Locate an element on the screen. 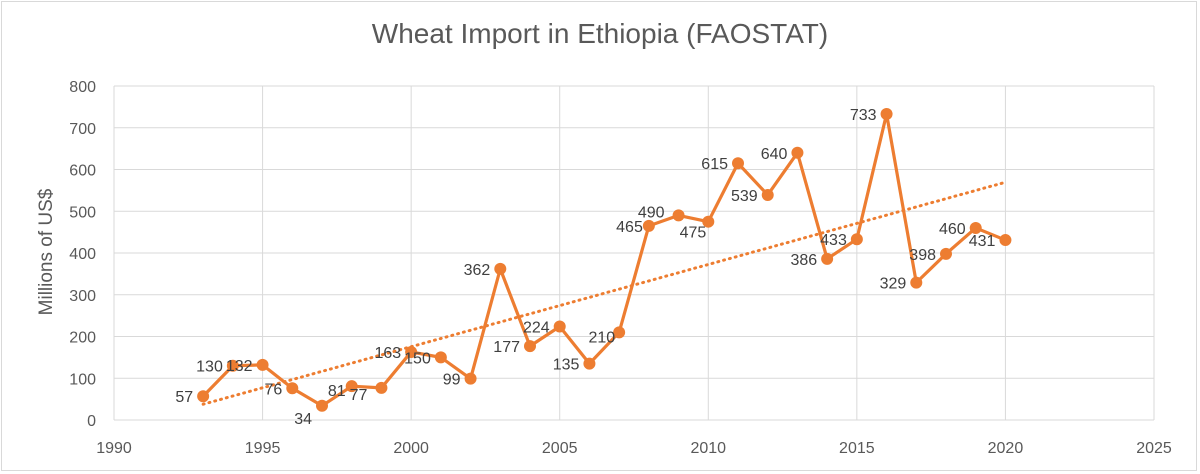 Image resolution: width=1200 pixels, height=474 pixels. data-label: 386 is located at coordinates (803, 260).